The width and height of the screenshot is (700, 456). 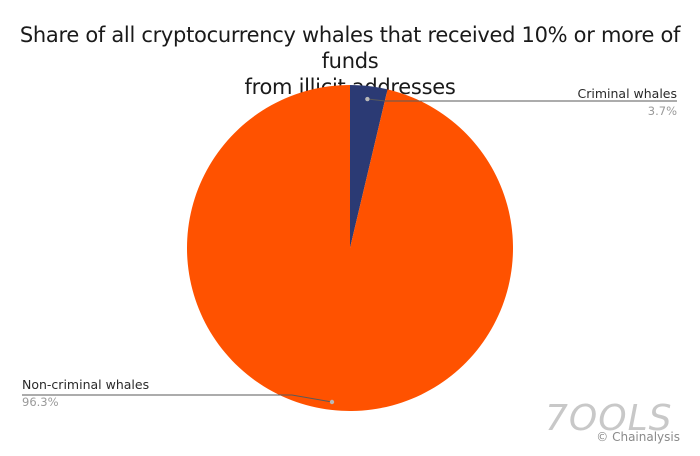 What do you see at coordinates (85, 384) in the screenshot?
I see `slice-label: Non-criminal whales` at bounding box center [85, 384].